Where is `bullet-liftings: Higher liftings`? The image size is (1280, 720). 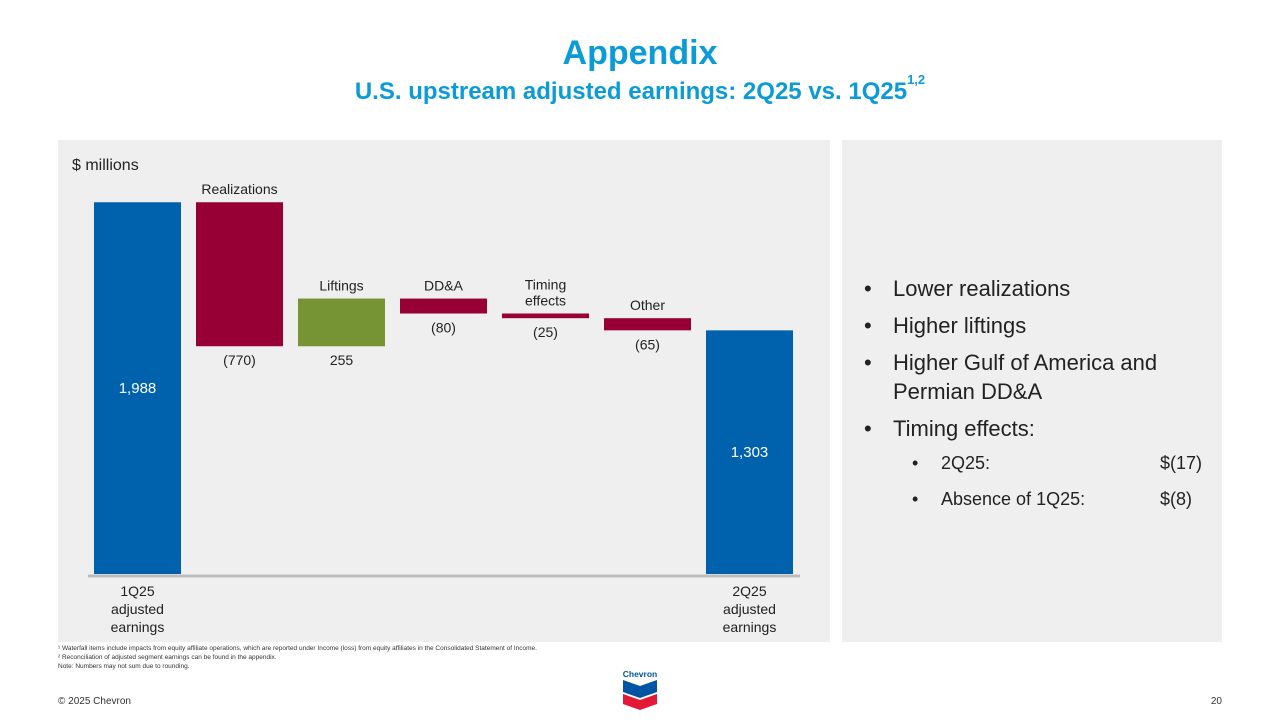 bullet-liftings: Higher liftings is located at coordinates (1038, 325).